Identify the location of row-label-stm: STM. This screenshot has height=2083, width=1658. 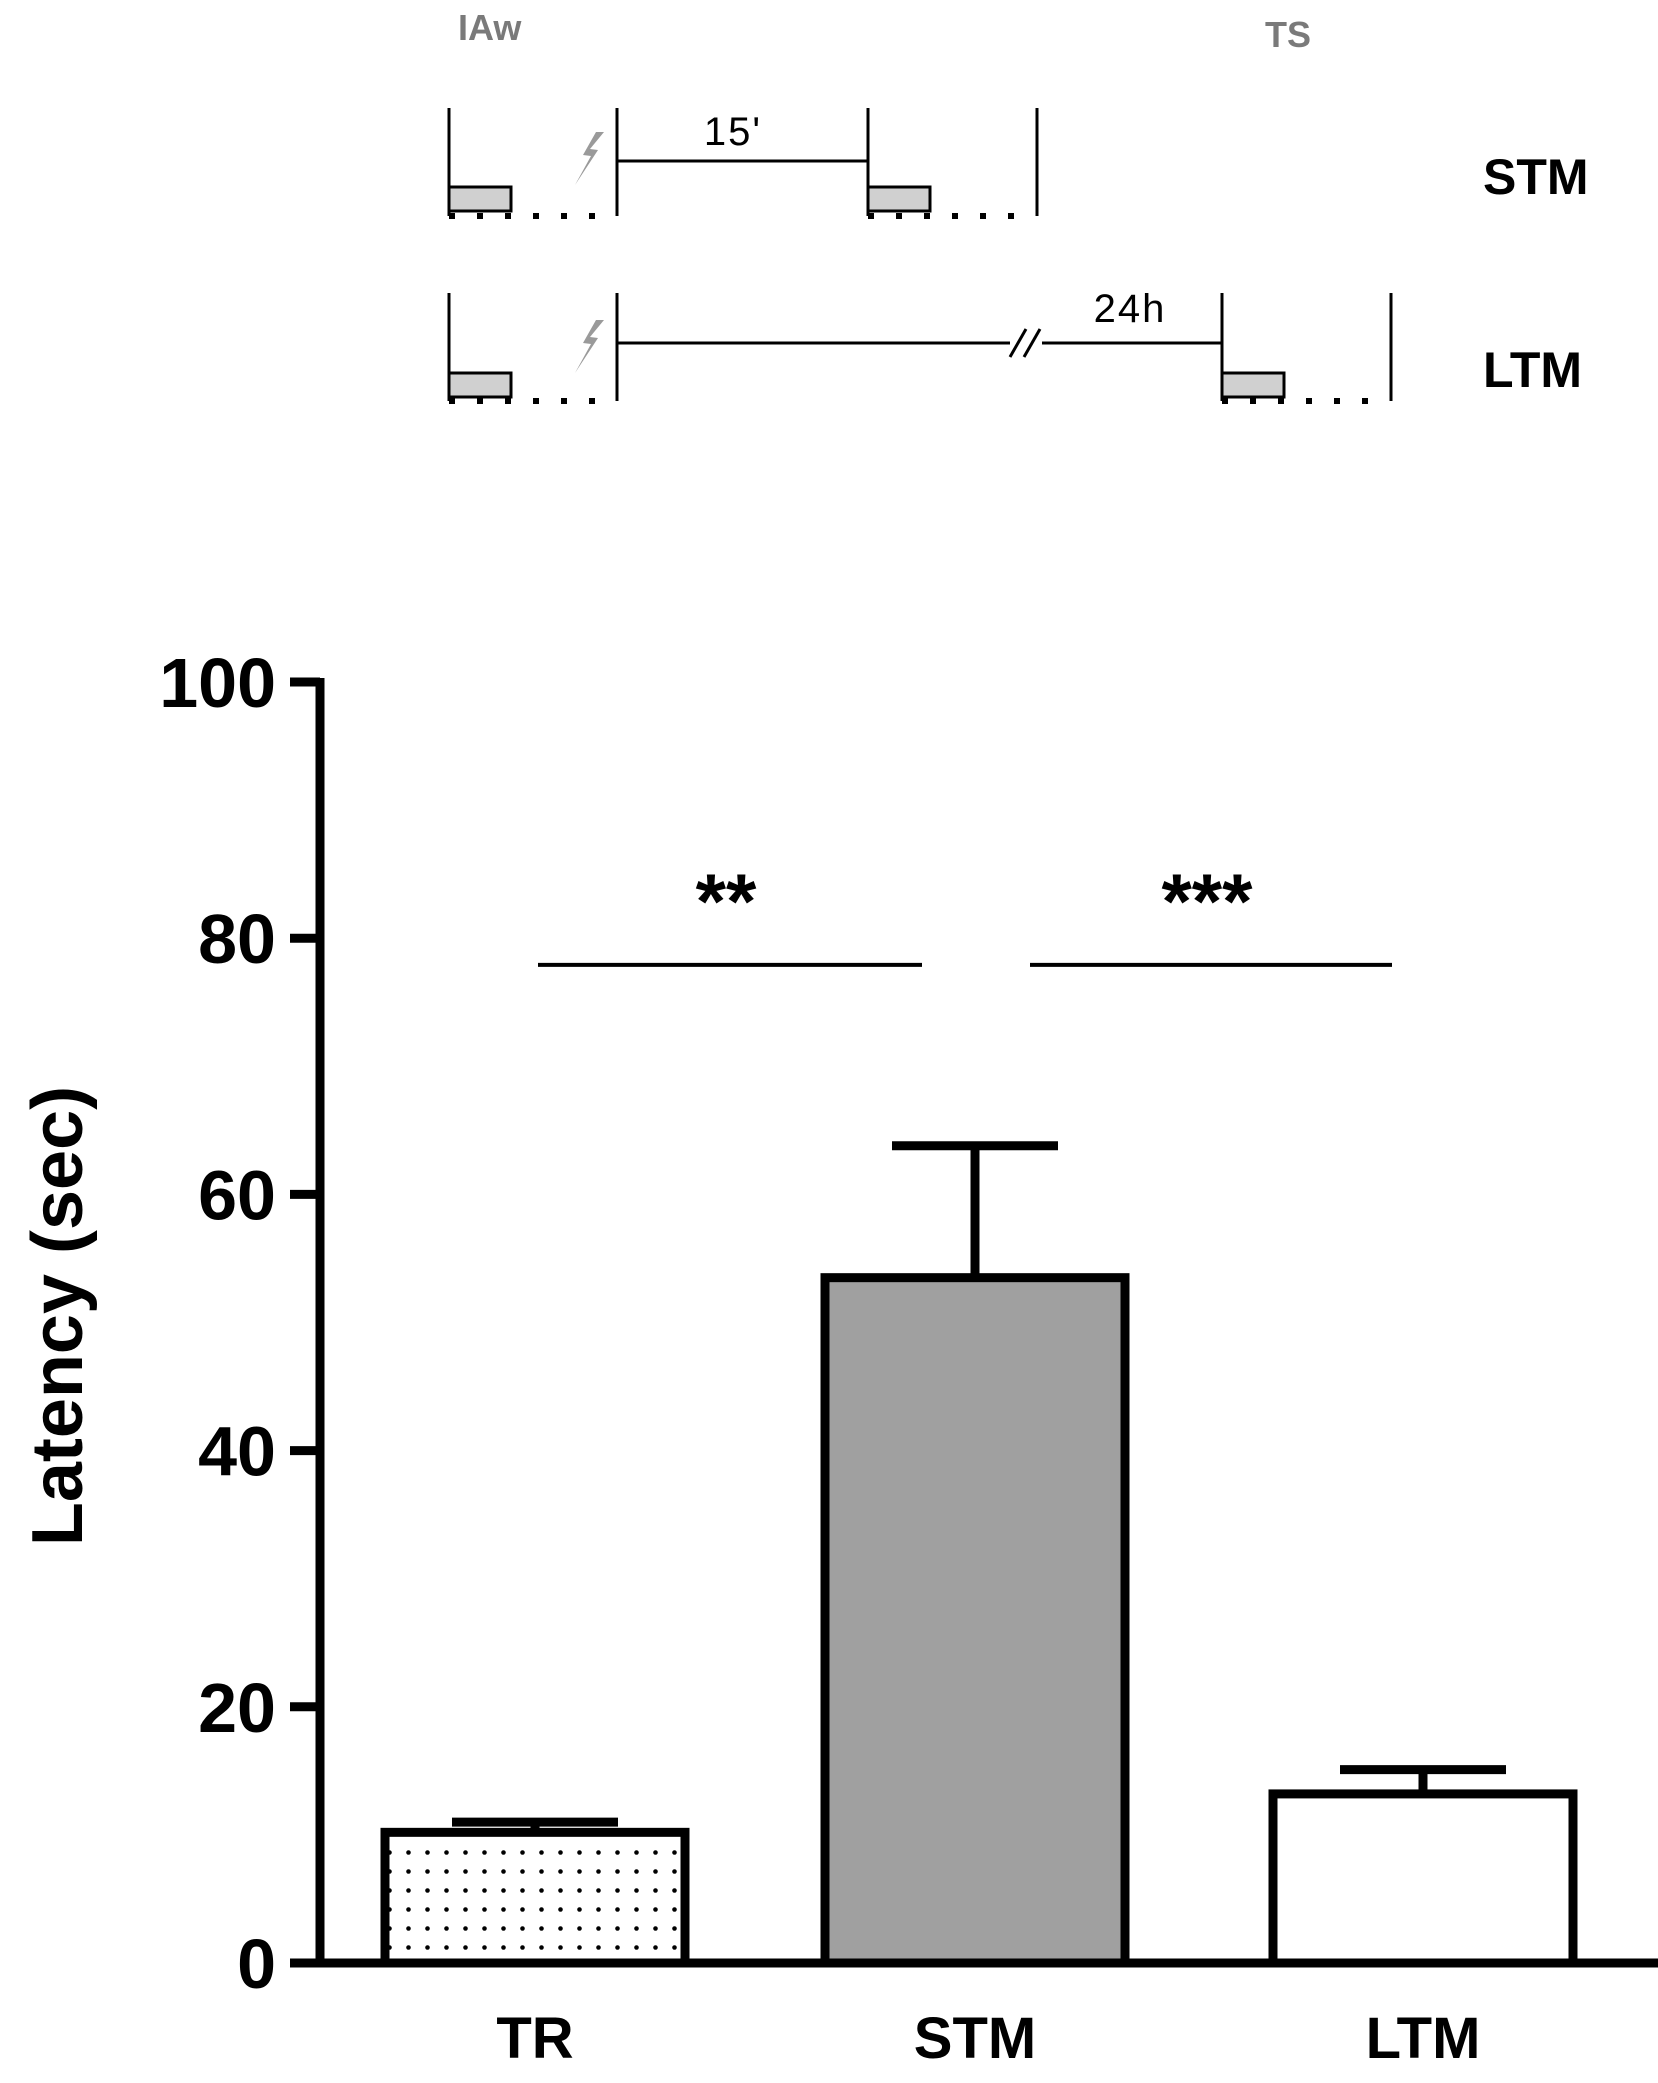
(1536, 177).